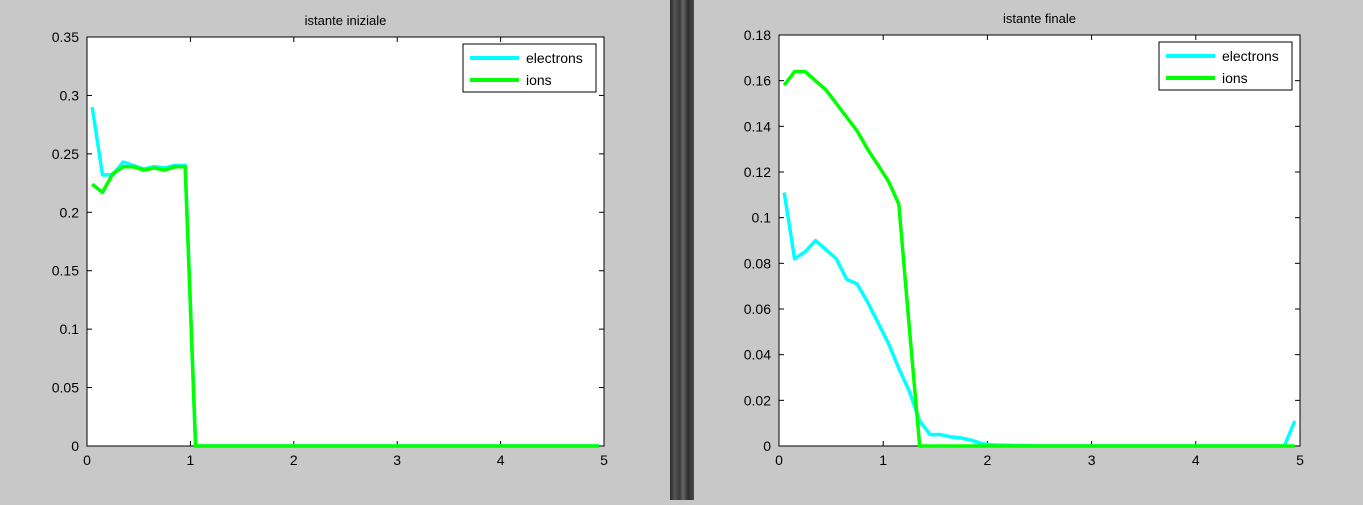 This screenshot has height=505, width=1363. Describe the element at coordinates (757, 355) in the screenshot. I see `chart-1-y-tick-label: 0.04` at that location.